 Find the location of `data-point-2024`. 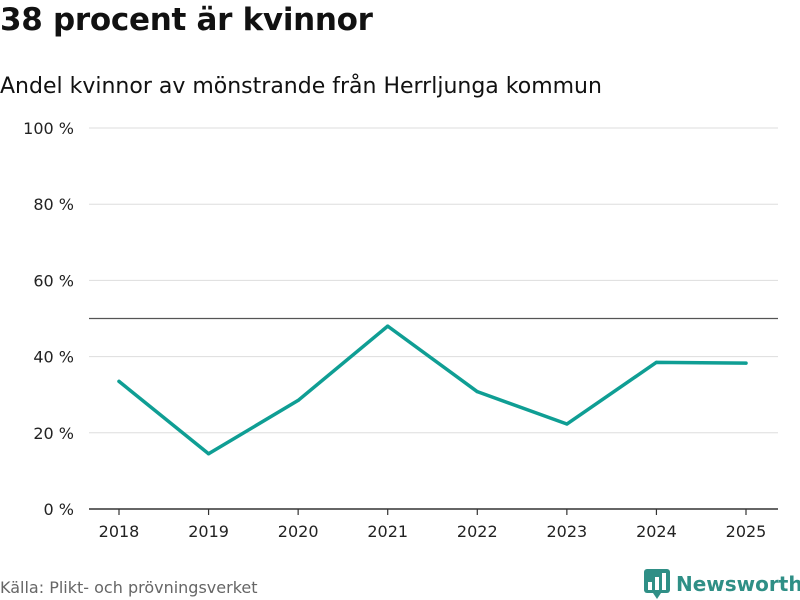

data-point-2024 is located at coordinates (656, 362).